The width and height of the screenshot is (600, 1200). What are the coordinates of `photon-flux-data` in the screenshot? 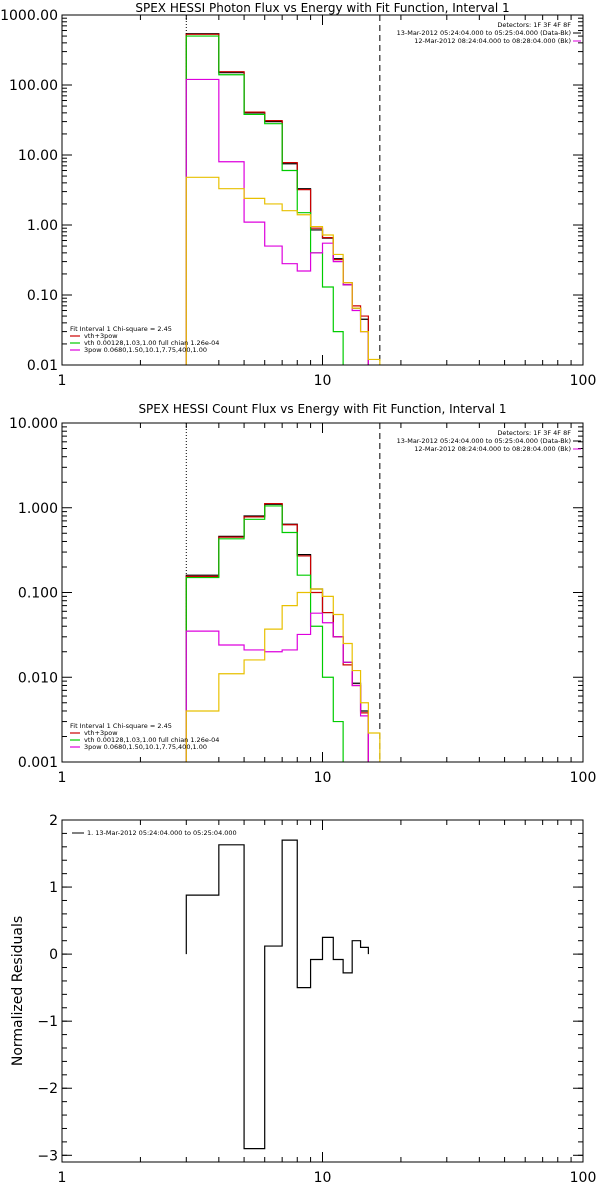 It's located at (283, 190).